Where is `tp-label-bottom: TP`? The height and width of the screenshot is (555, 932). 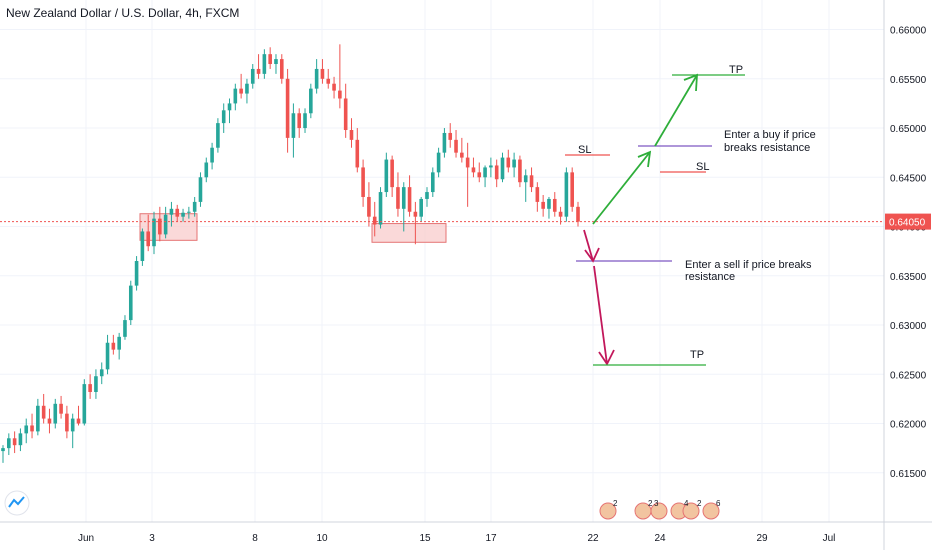 tp-label-bottom: TP is located at coordinates (697, 355).